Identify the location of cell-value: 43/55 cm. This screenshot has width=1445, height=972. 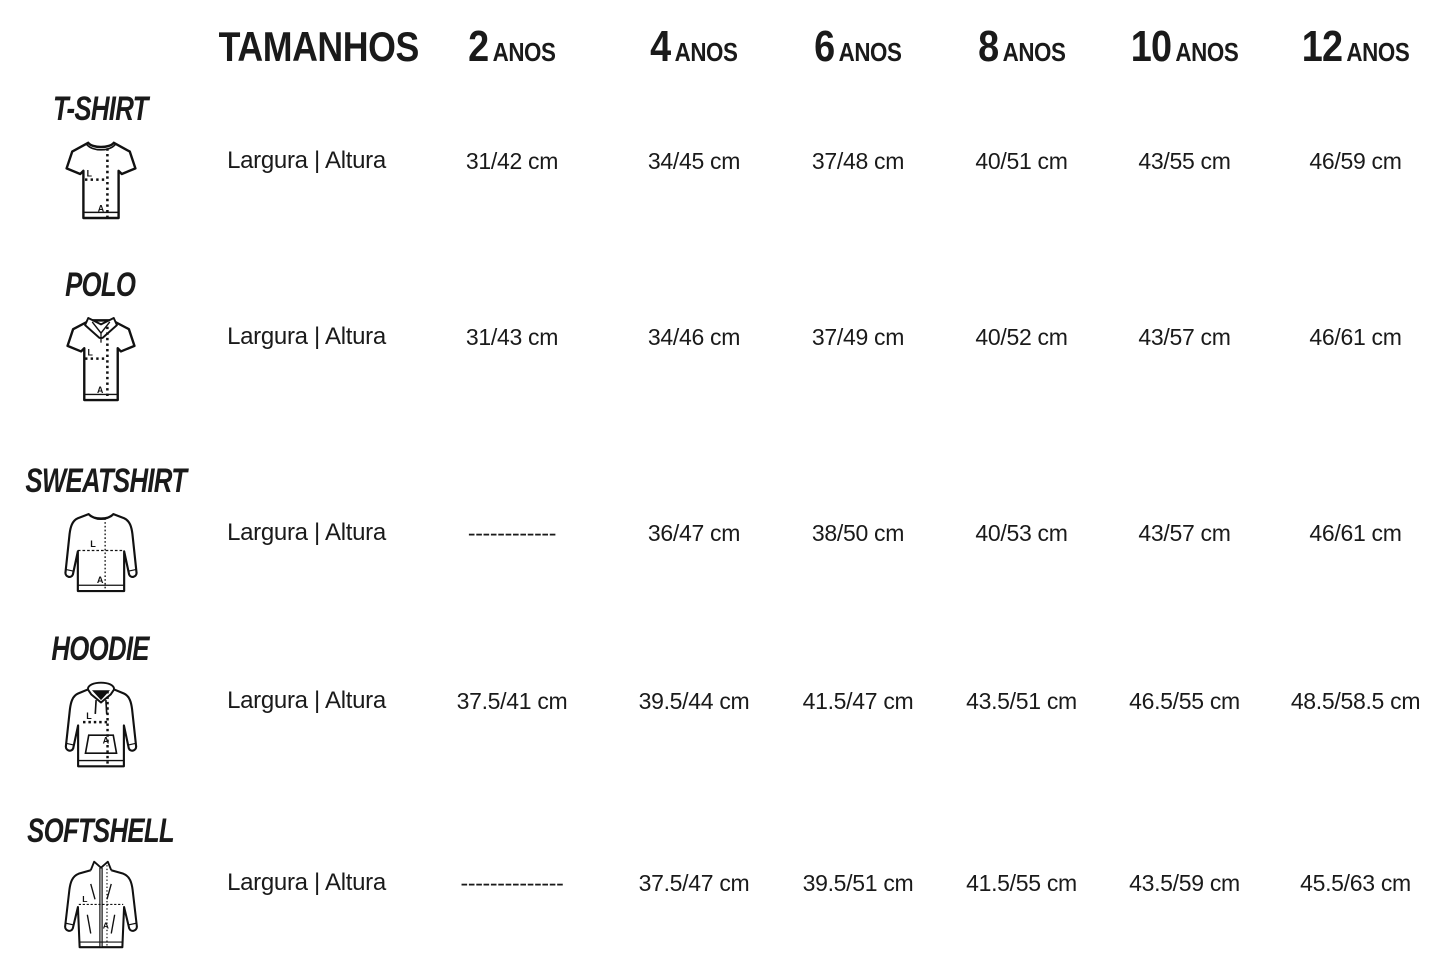
(1184, 161).